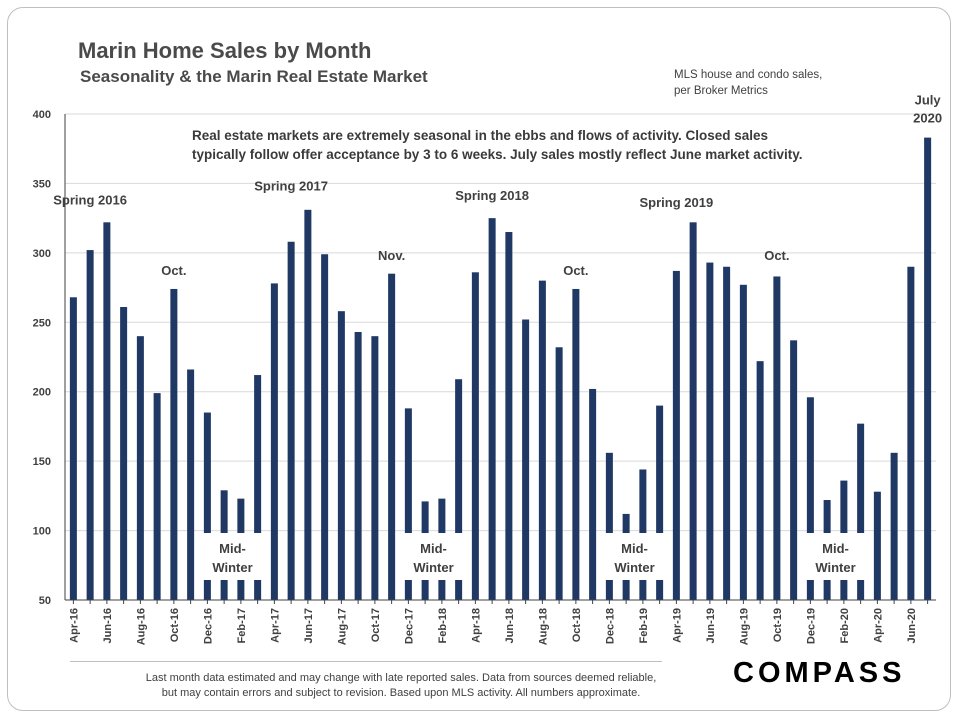 This screenshot has width=960, height=720. What do you see at coordinates (819, 673) in the screenshot?
I see `compass-logo: COMPASS` at bounding box center [819, 673].